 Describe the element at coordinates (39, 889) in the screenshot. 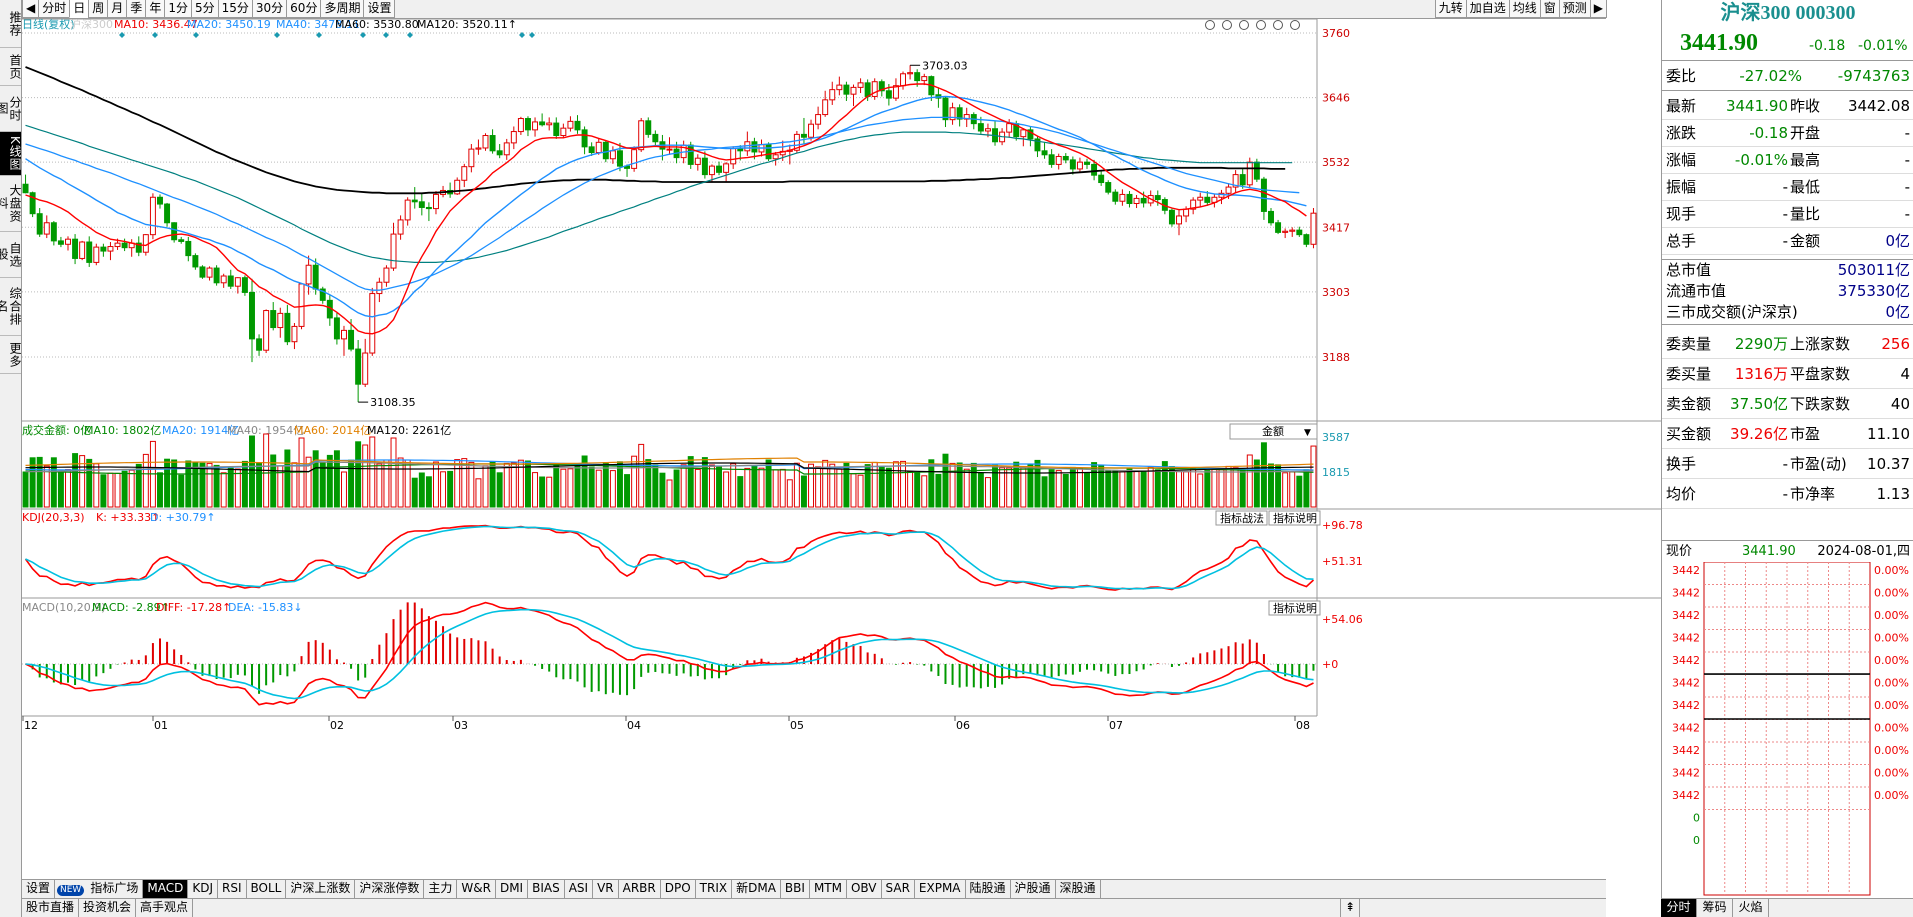

I see `indicator-tab-0: 设置` at that location.